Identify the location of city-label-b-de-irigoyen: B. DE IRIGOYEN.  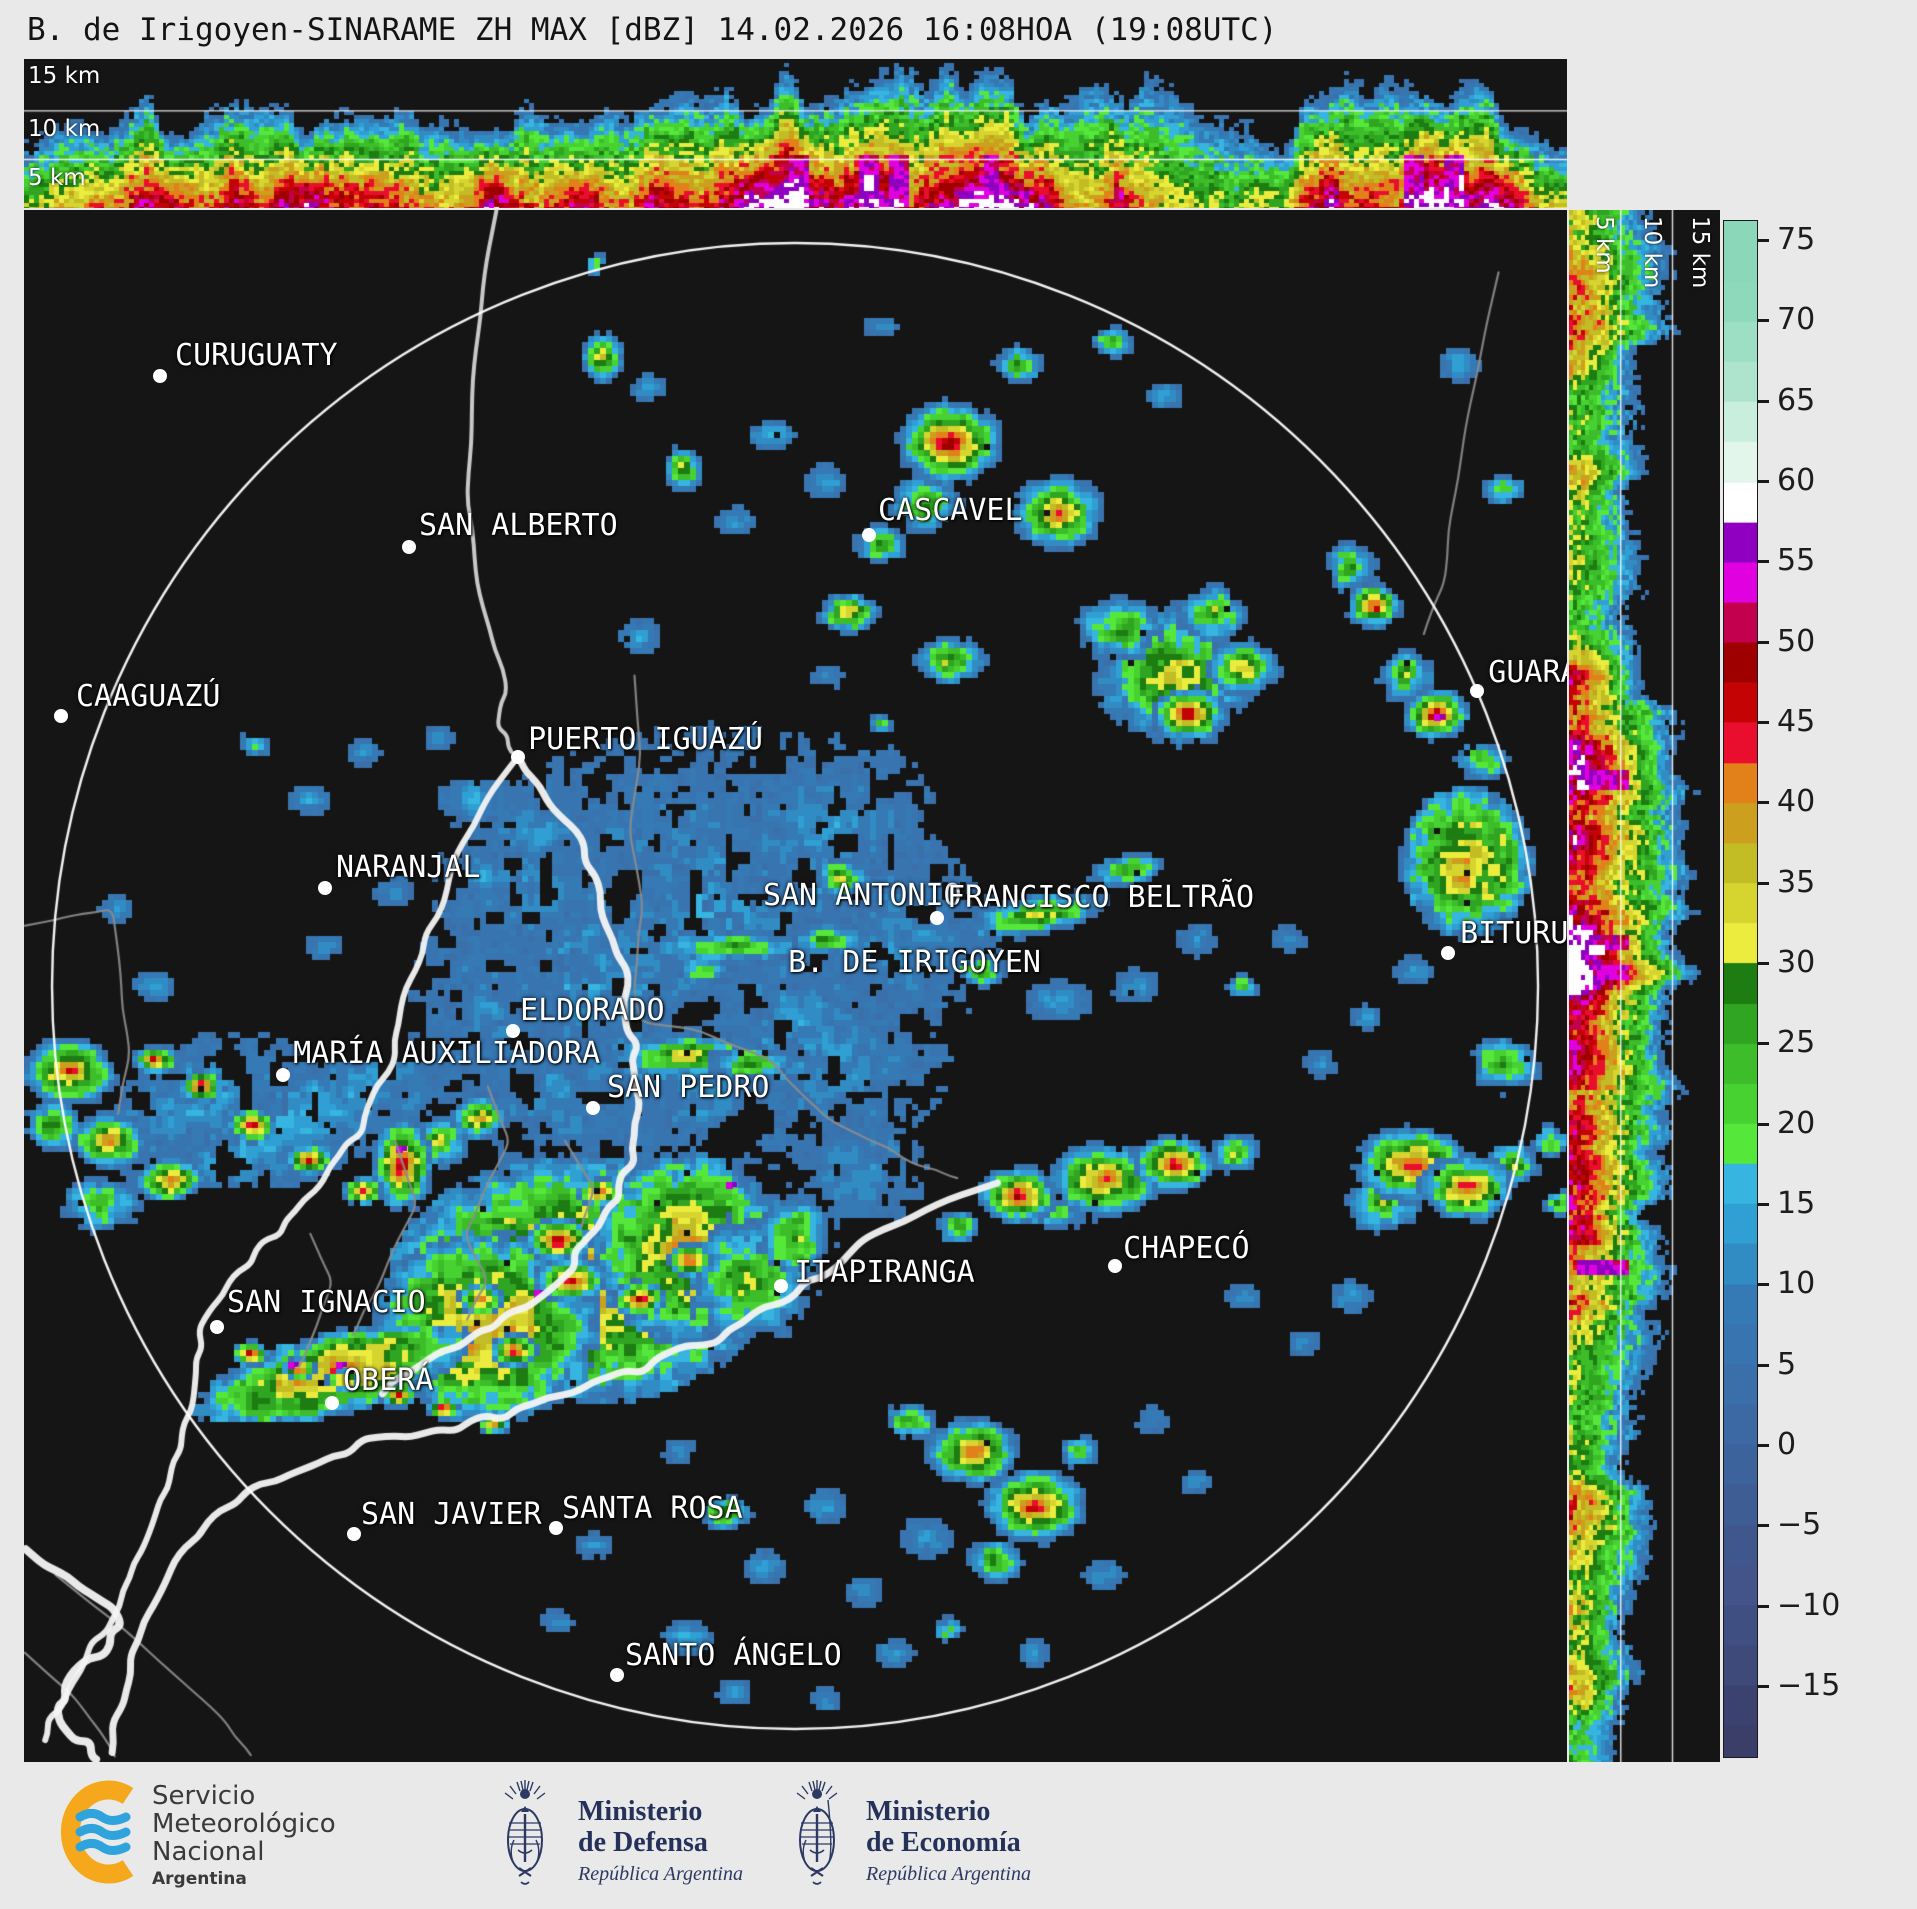
(914, 962).